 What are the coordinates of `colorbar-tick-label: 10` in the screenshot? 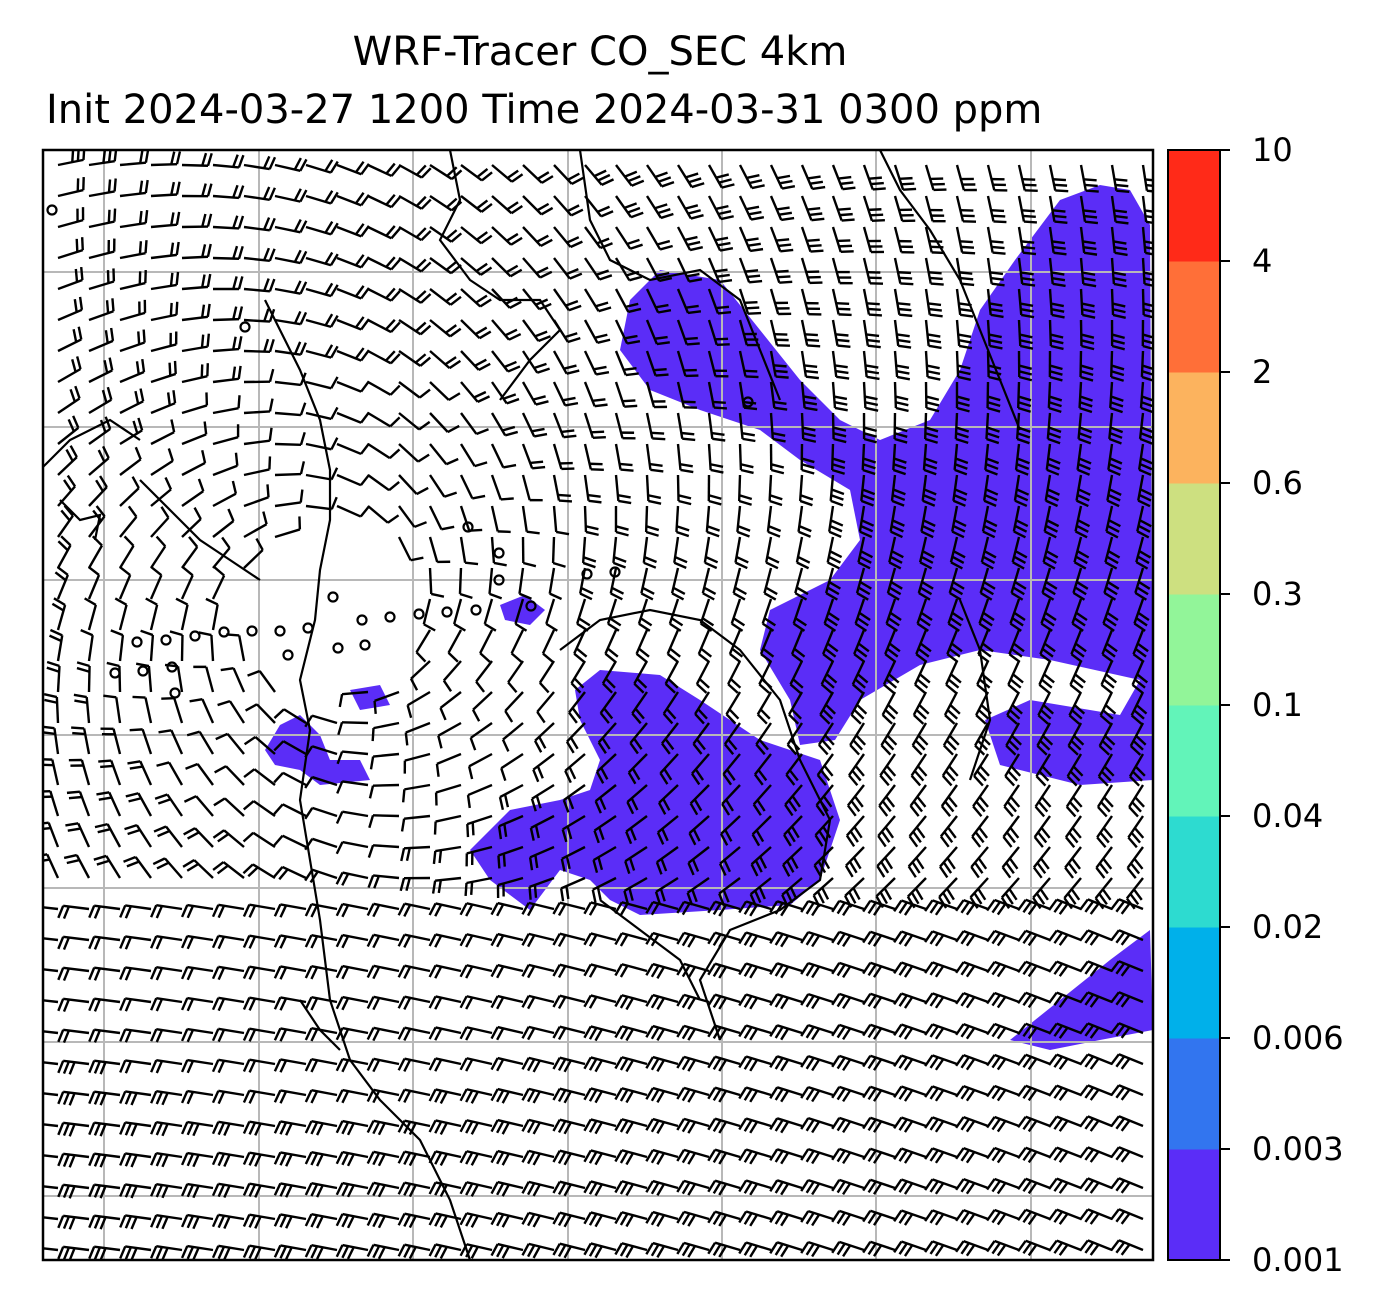 It's located at (1272, 150).